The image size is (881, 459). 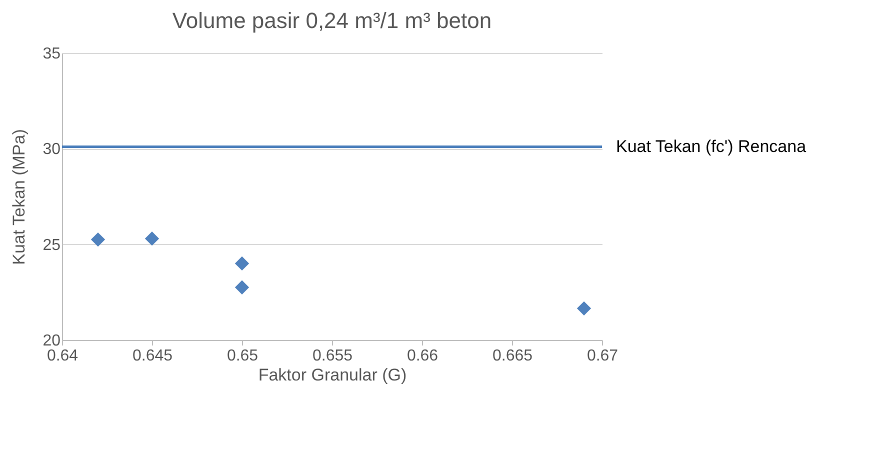 What do you see at coordinates (242, 356) in the screenshot?
I see `x-tick-label: 0.65` at bounding box center [242, 356].